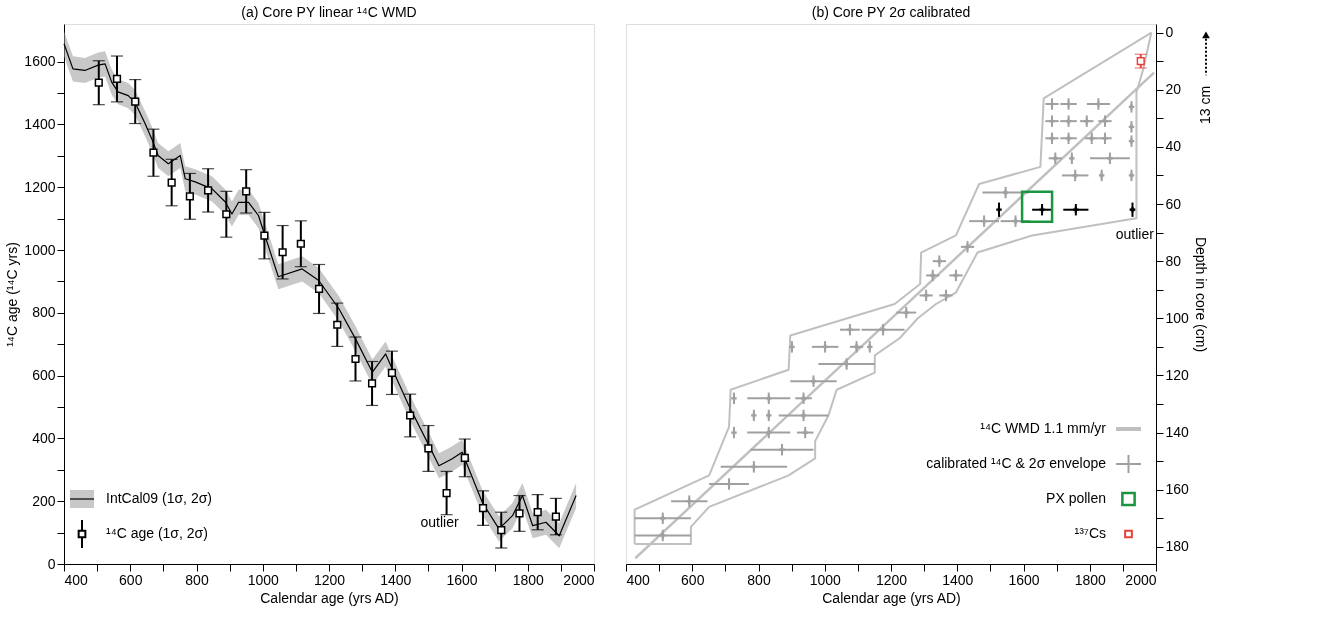  Describe the element at coordinates (1076, 498) in the screenshot. I see `legend-label: PX pollen` at that location.